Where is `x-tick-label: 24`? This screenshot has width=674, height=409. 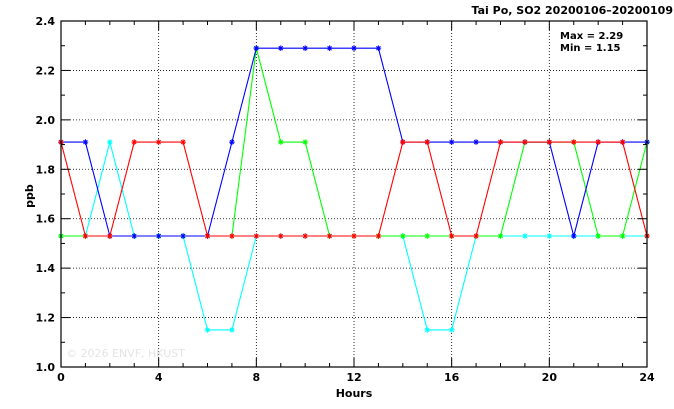
x-tick-label: 24 is located at coordinates (647, 377).